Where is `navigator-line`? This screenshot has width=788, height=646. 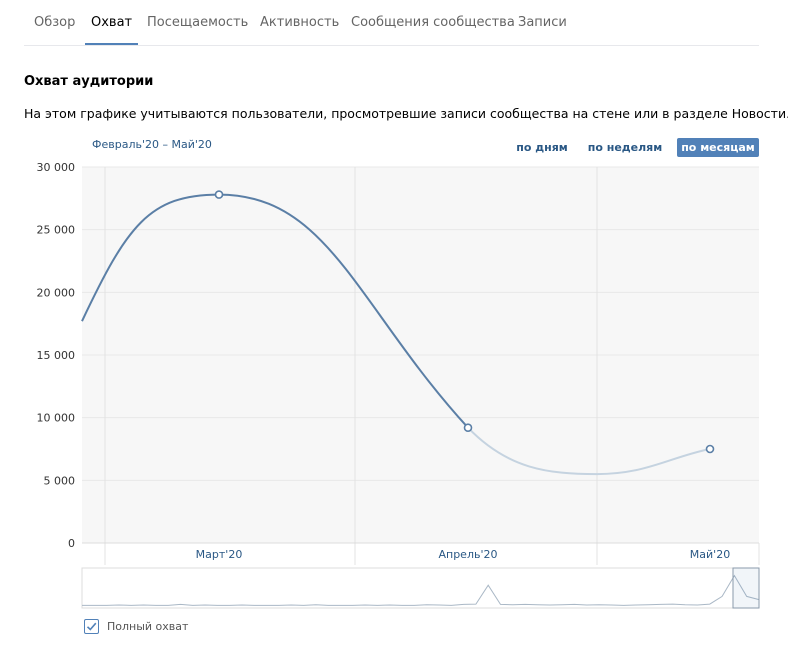 navigator-line is located at coordinates (421, 590).